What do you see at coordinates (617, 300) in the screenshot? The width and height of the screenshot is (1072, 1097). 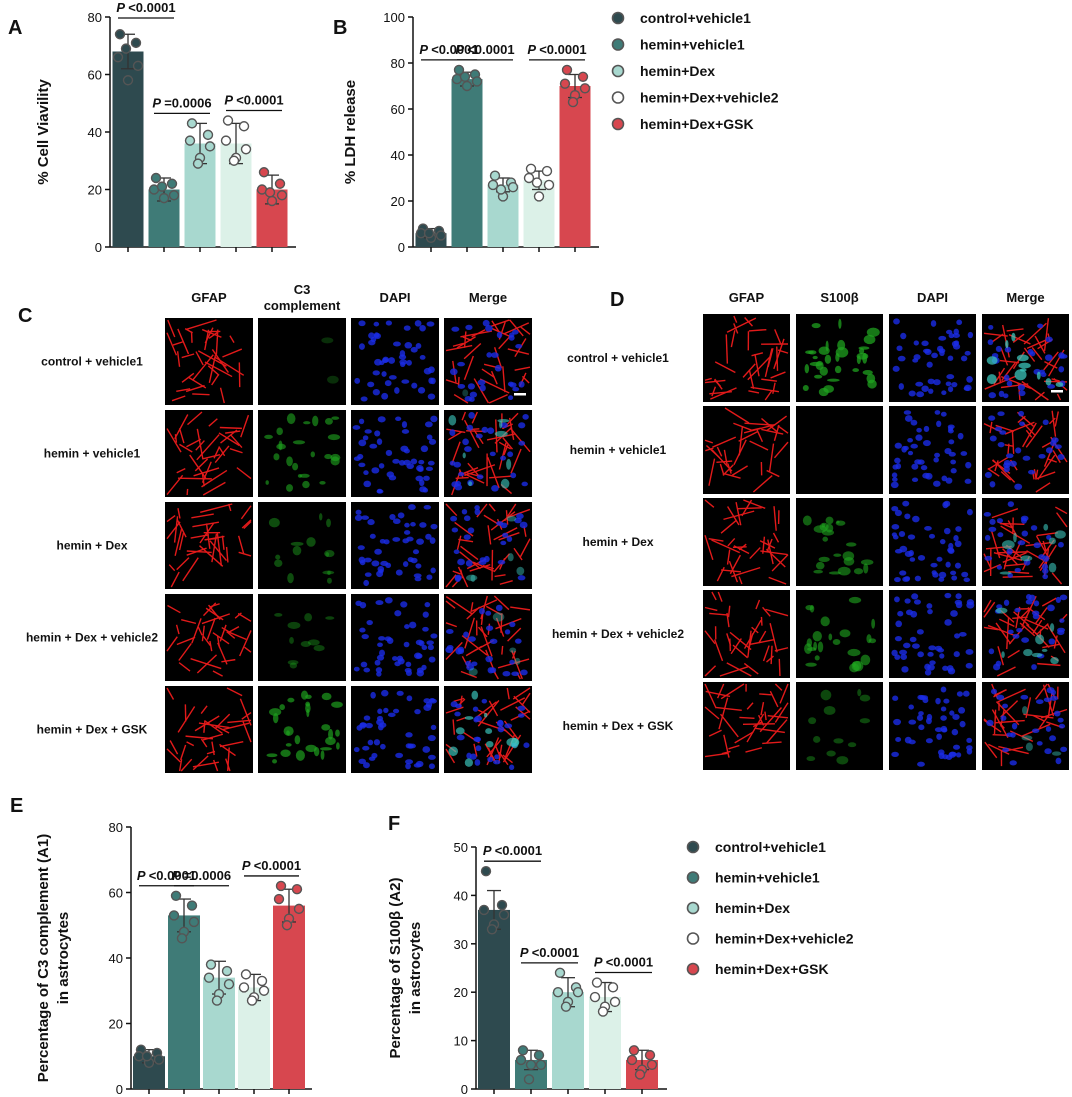 I see `panel-letter-d: D` at bounding box center [617, 300].